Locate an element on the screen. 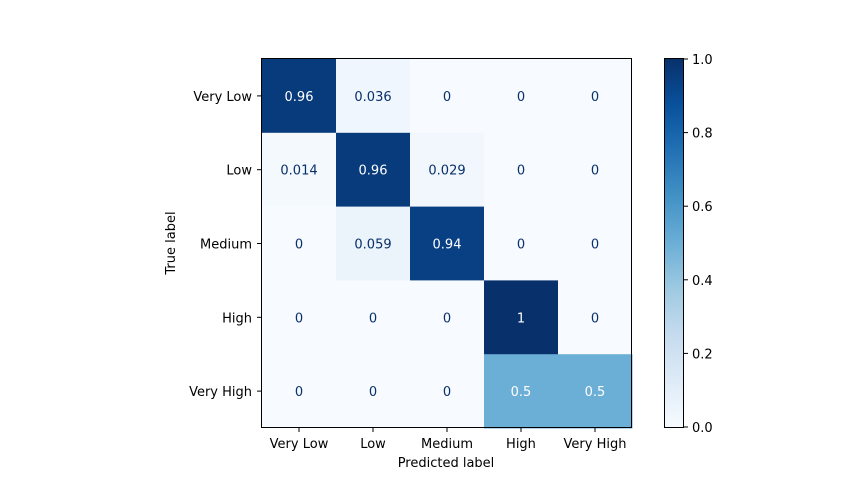 Image resolution: width=847 pixels, height=484 pixels. colorbar-tick-label: 0.4 is located at coordinates (702, 281).